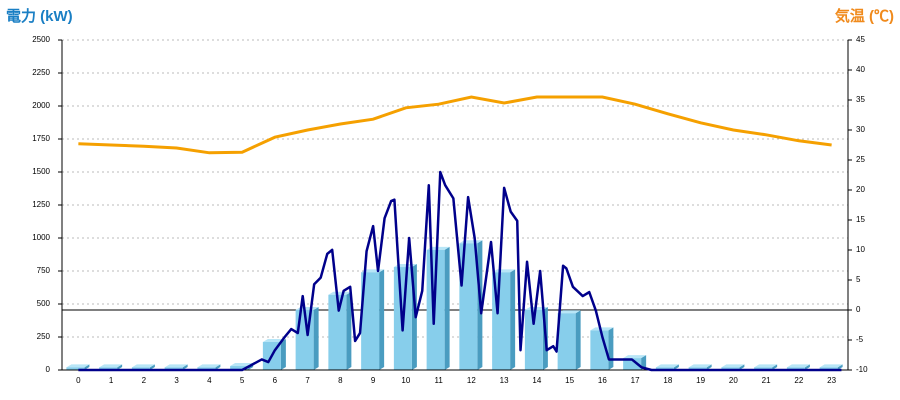 This screenshot has height=400, width=900. What do you see at coordinates (373, 380) in the screenshot?
I see `x-tick-label: 9` at bounding box center [373, 380].